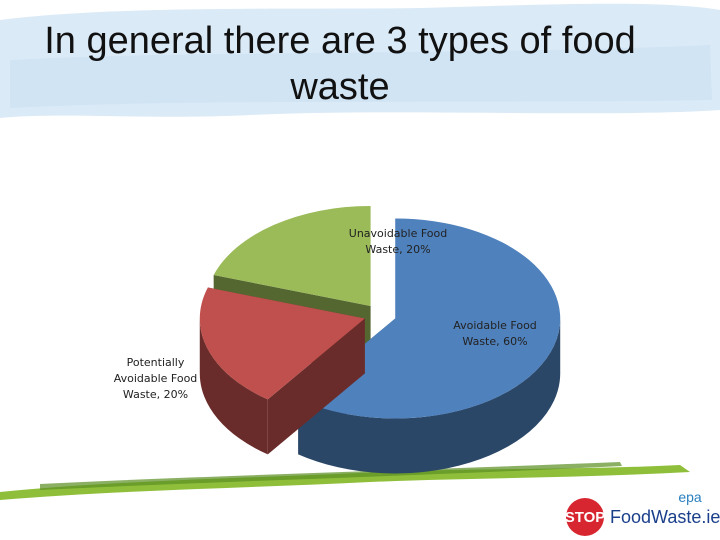 This screenshot has height=540, width=720. I want to click on logo-apple, so click(585, 517).